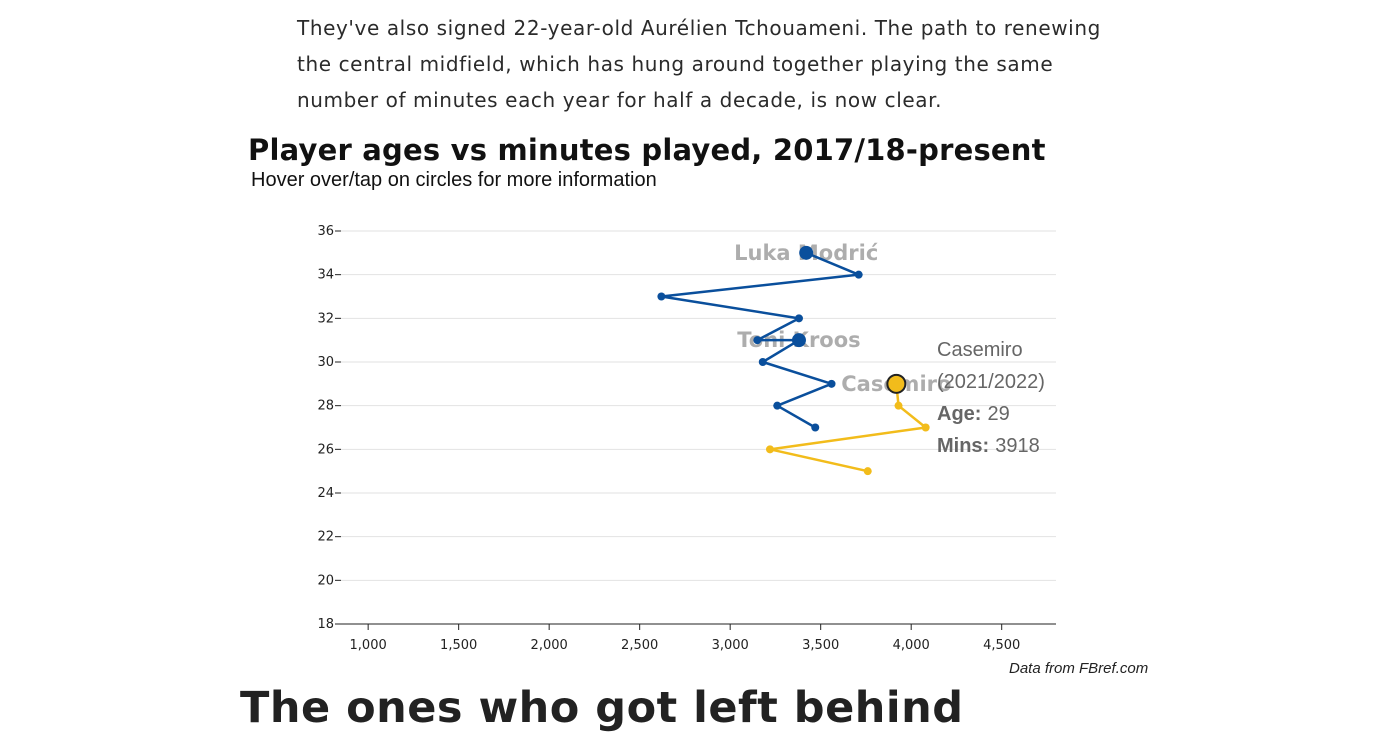  What do you see at coordinates (458, 645) in the screenshot?
I see `x-tick-label: 1,500` at bounding box center [458, 645].